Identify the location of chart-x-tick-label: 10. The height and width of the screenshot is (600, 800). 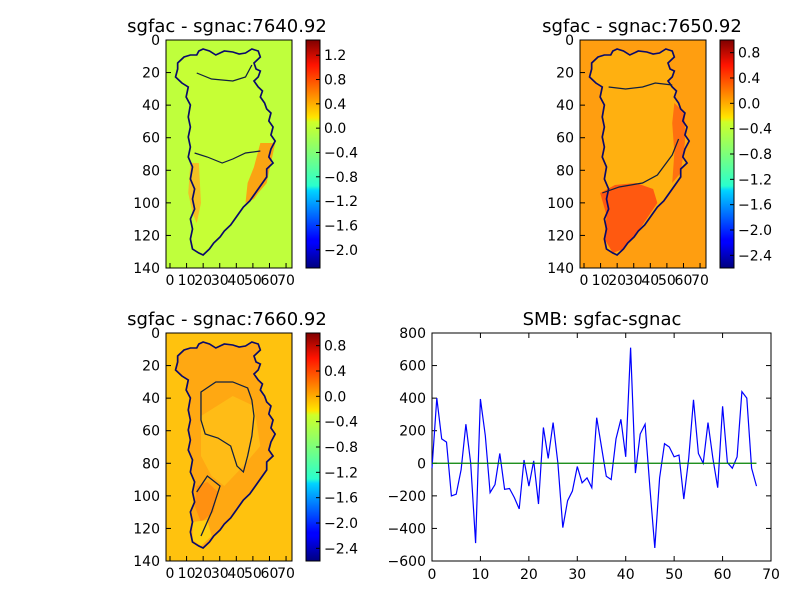
(481, 575).